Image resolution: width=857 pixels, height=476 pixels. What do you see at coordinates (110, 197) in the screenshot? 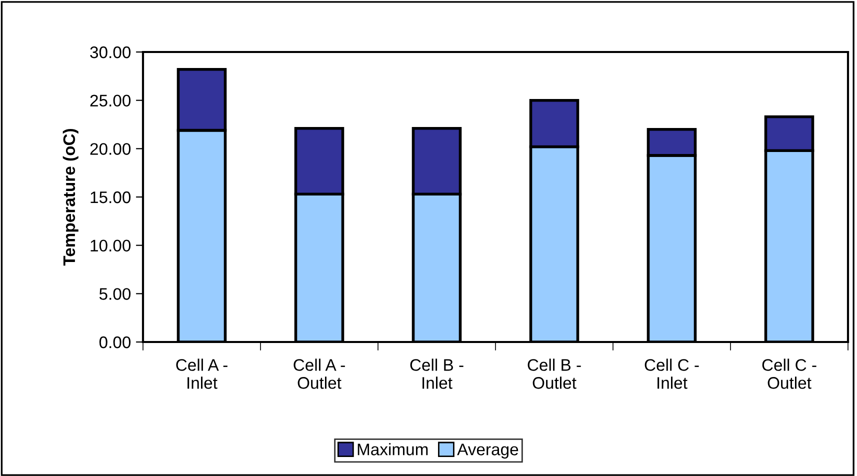
I see `y-tick-label: 15.00` at bounding box center [110, 197].